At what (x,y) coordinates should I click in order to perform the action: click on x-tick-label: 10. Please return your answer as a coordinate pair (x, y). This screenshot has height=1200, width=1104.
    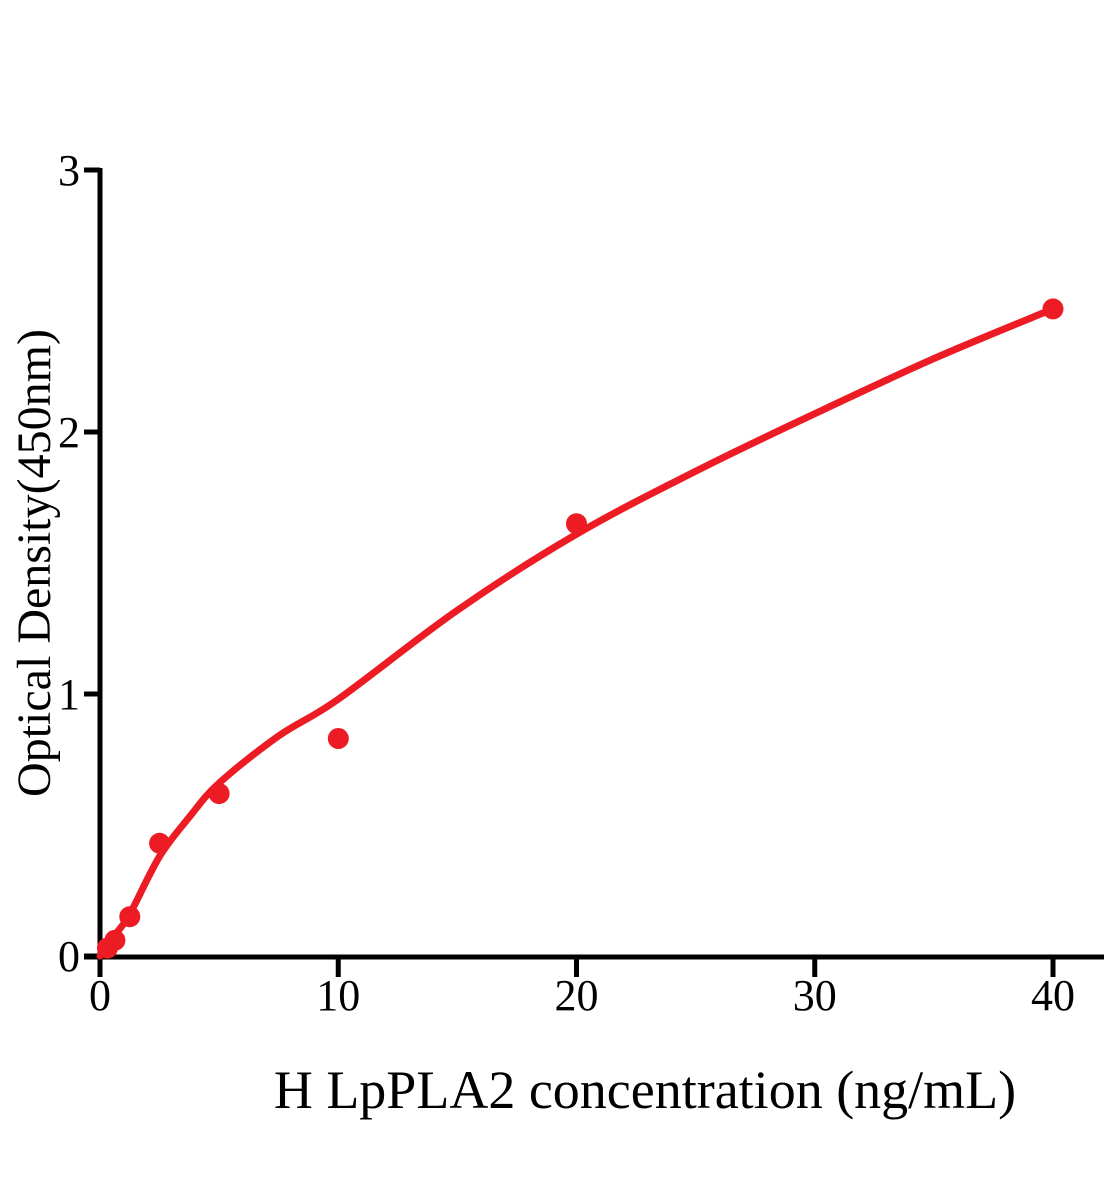
    Looking at the image, I should click on (338, 995).